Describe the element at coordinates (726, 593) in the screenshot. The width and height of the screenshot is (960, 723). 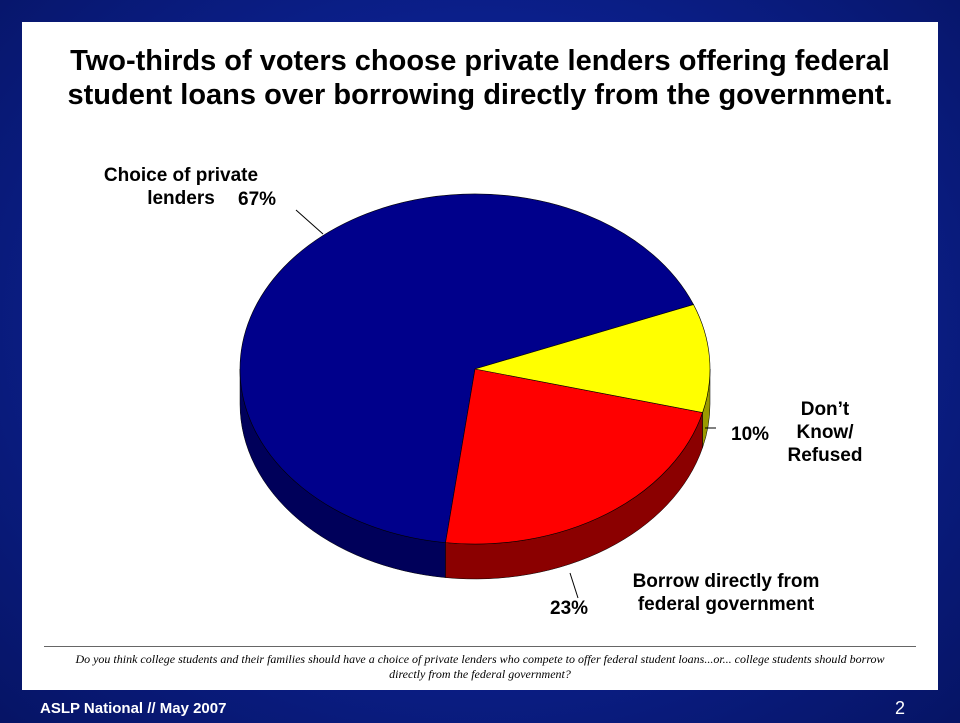
I see `label-borrow-directly-text: Borrow directly from federal government` at that location.